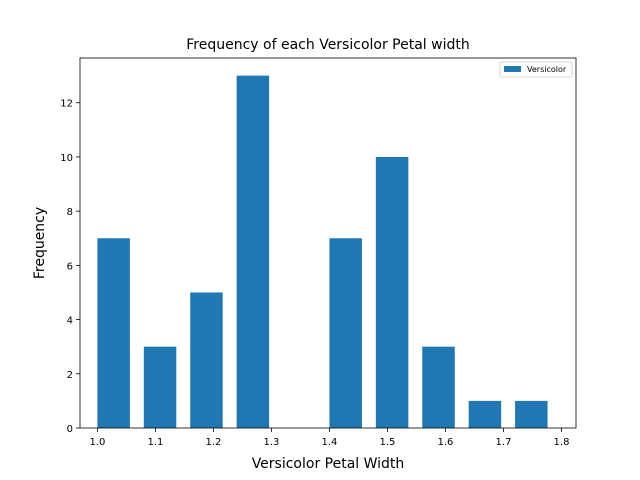  I want to click on legend-label: Versicolor, so click(547, 69).